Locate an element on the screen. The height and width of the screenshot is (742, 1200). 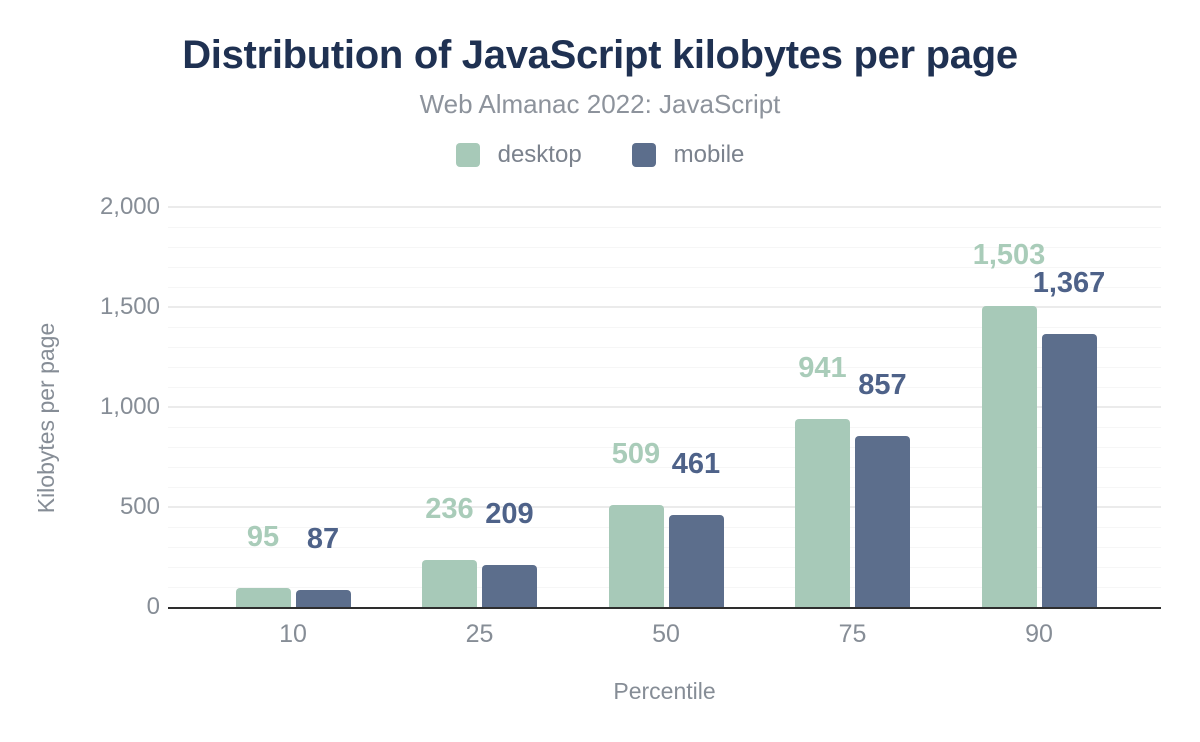
y-tick-label: 500 is located at coordinates (139, 506).